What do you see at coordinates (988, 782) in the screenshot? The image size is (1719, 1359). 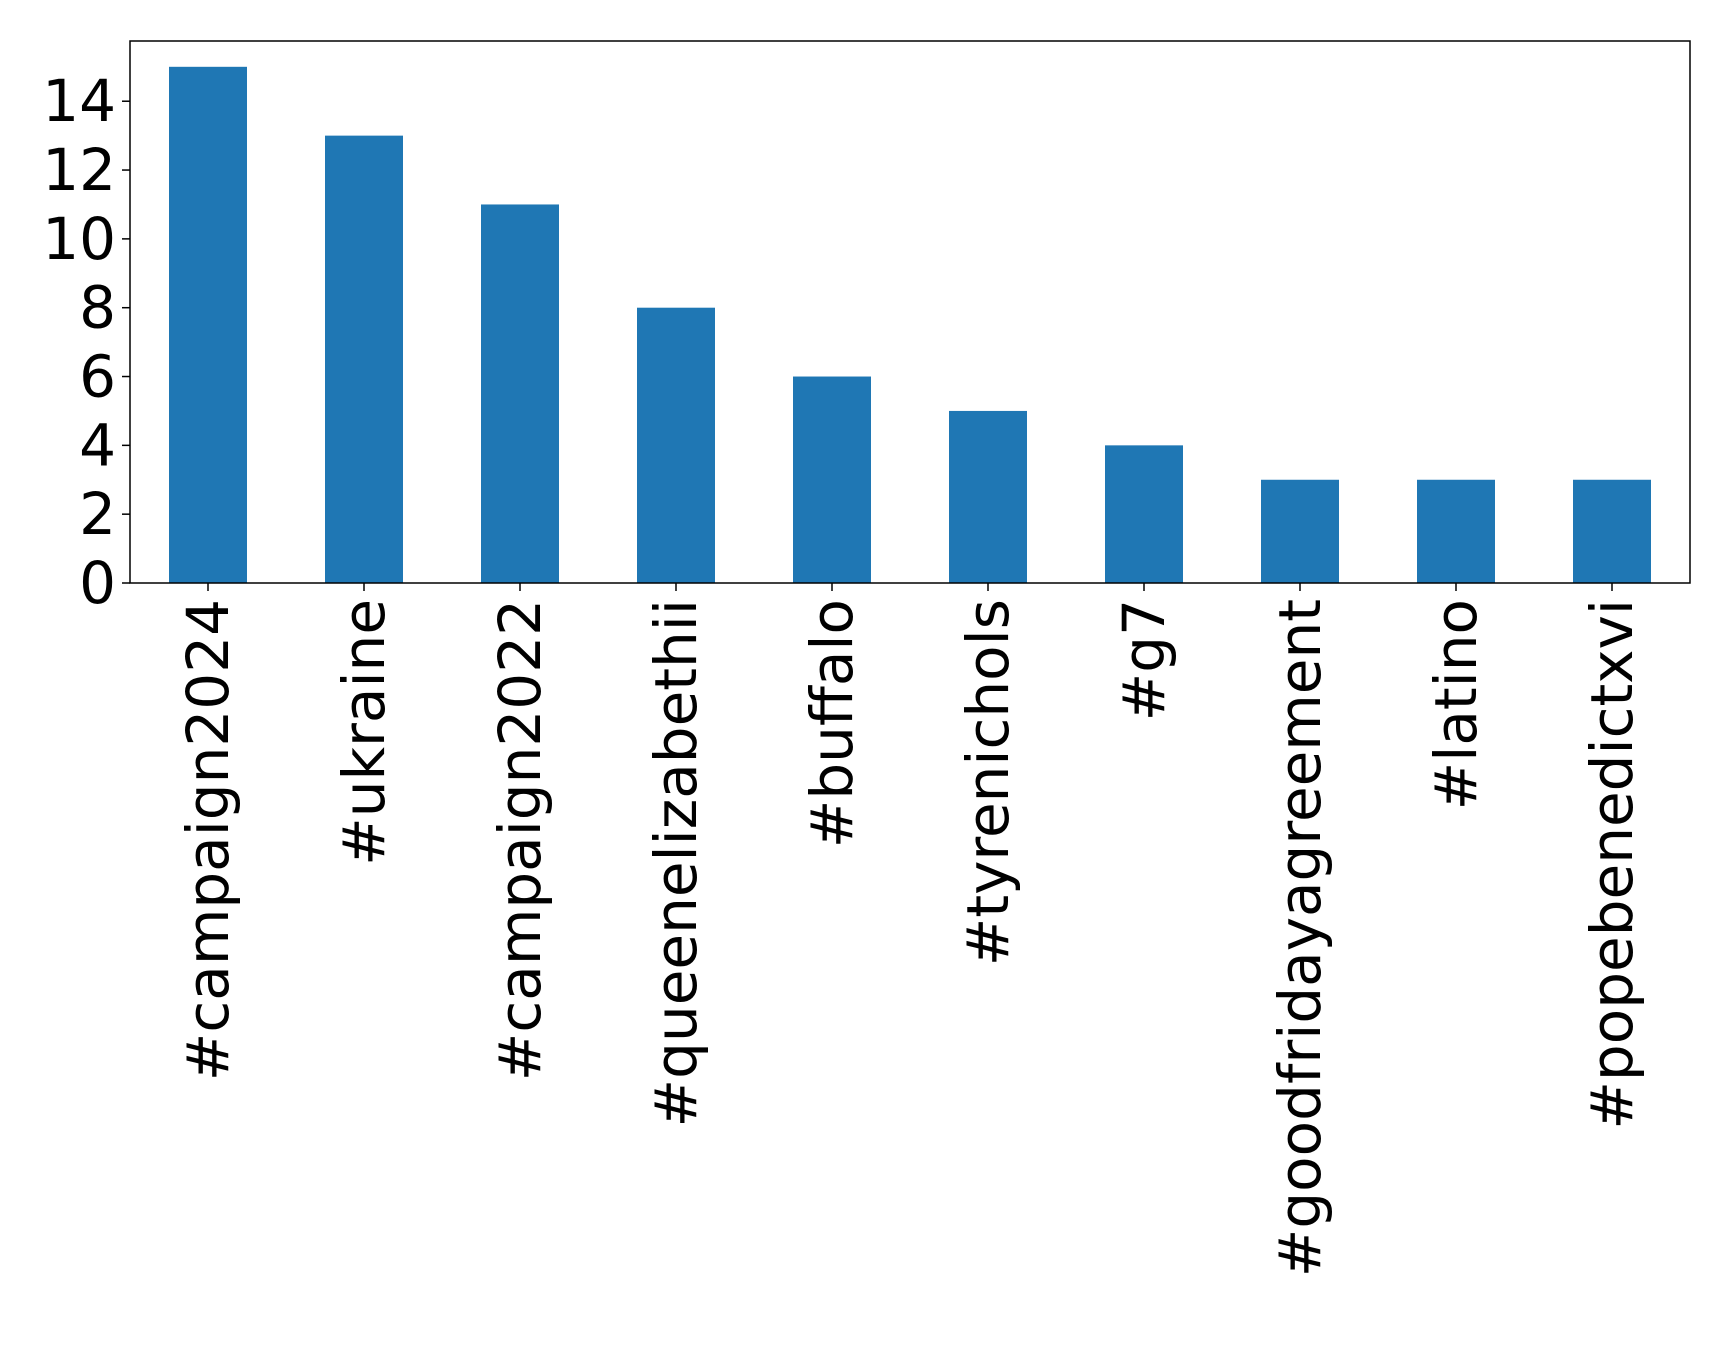 I see `x-tick-label: #tyrenichols` at bounding box center [988, 782].